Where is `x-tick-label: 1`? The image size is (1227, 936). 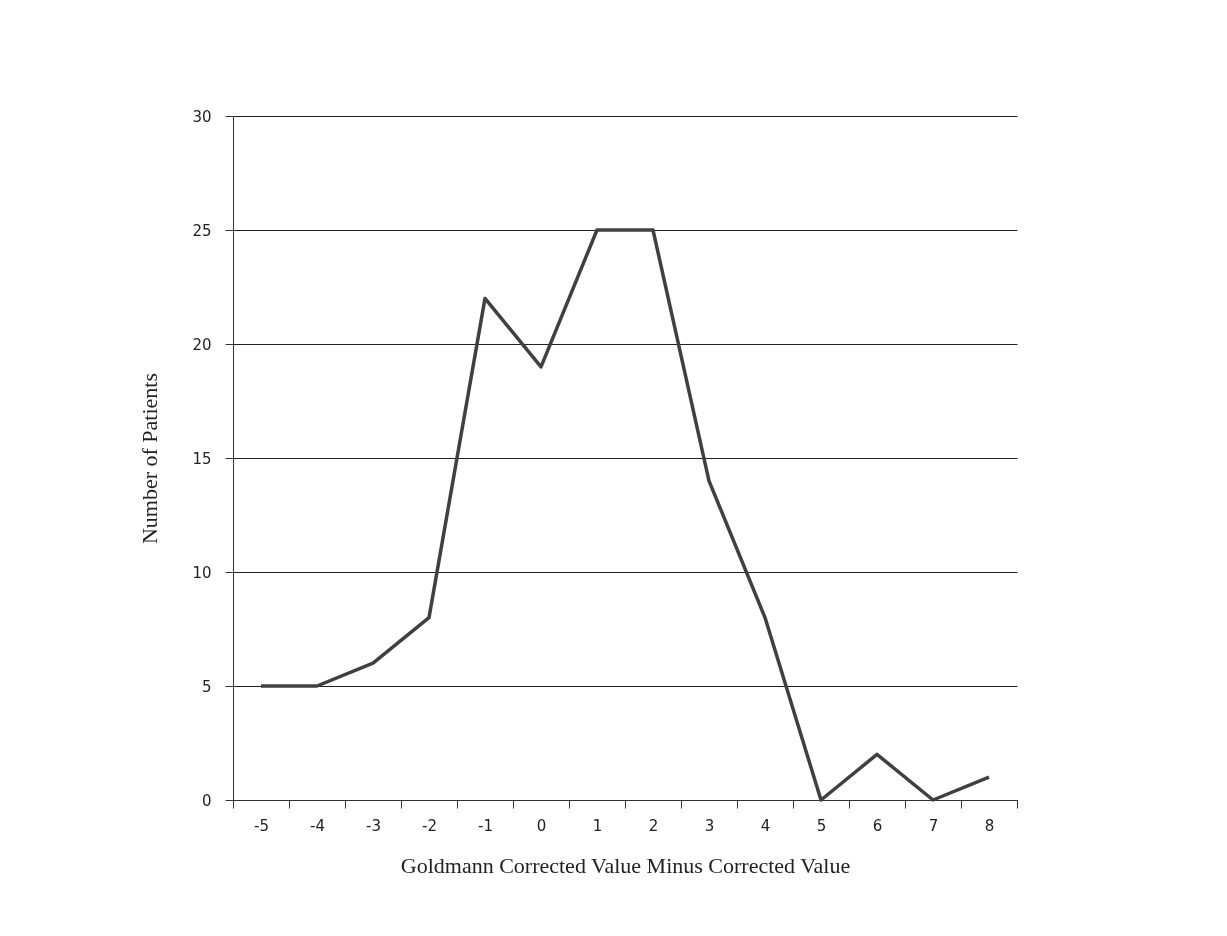
x-tick-label: 1 is located at coordinates (597, 825).